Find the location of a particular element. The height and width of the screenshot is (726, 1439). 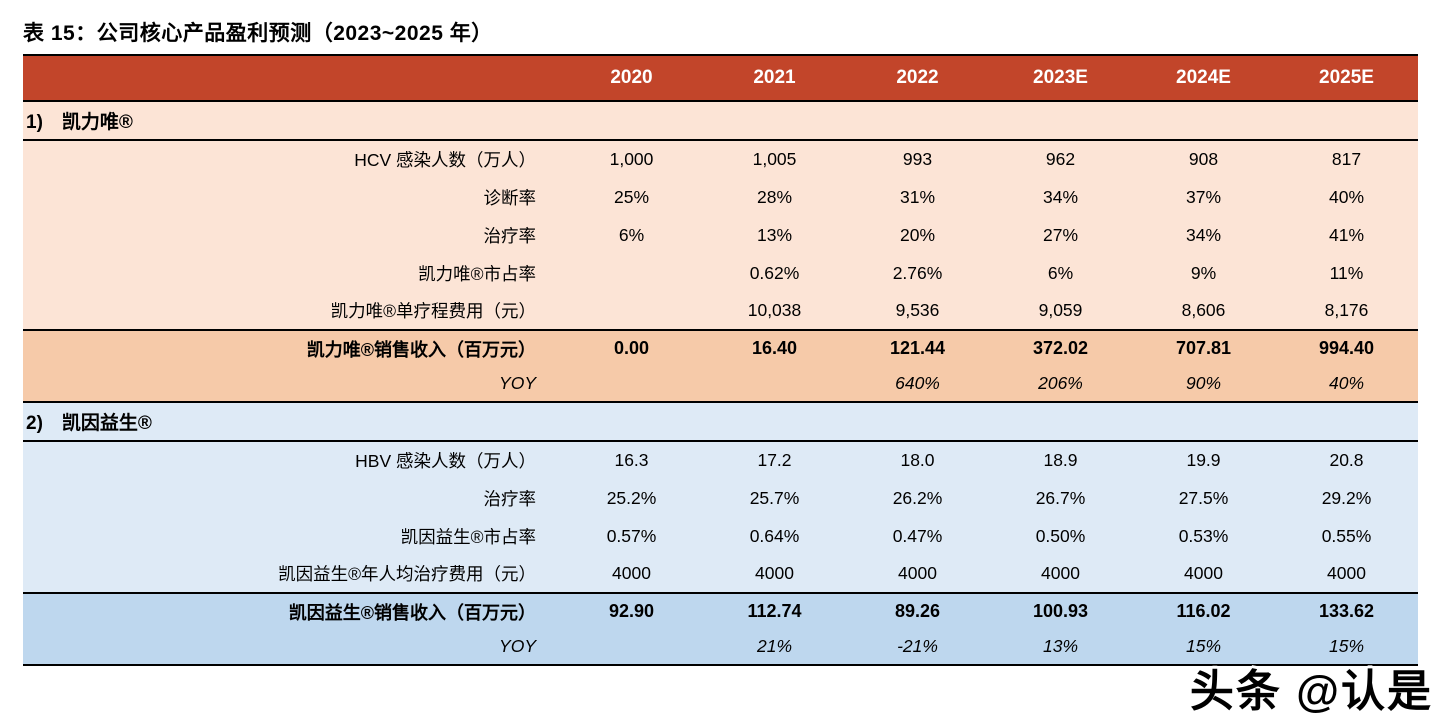

table-cell: 37% is located at coordinates (1203, 196).